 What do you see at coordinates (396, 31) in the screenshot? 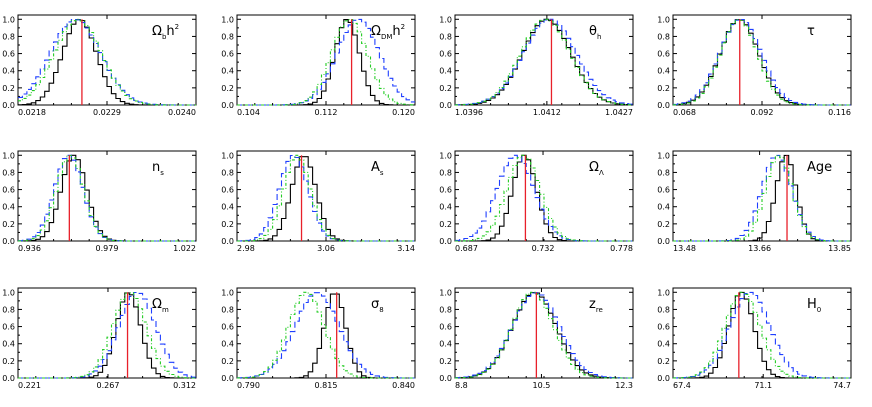
I see `panel-label-tail: h` at bounding box center [396, 31].